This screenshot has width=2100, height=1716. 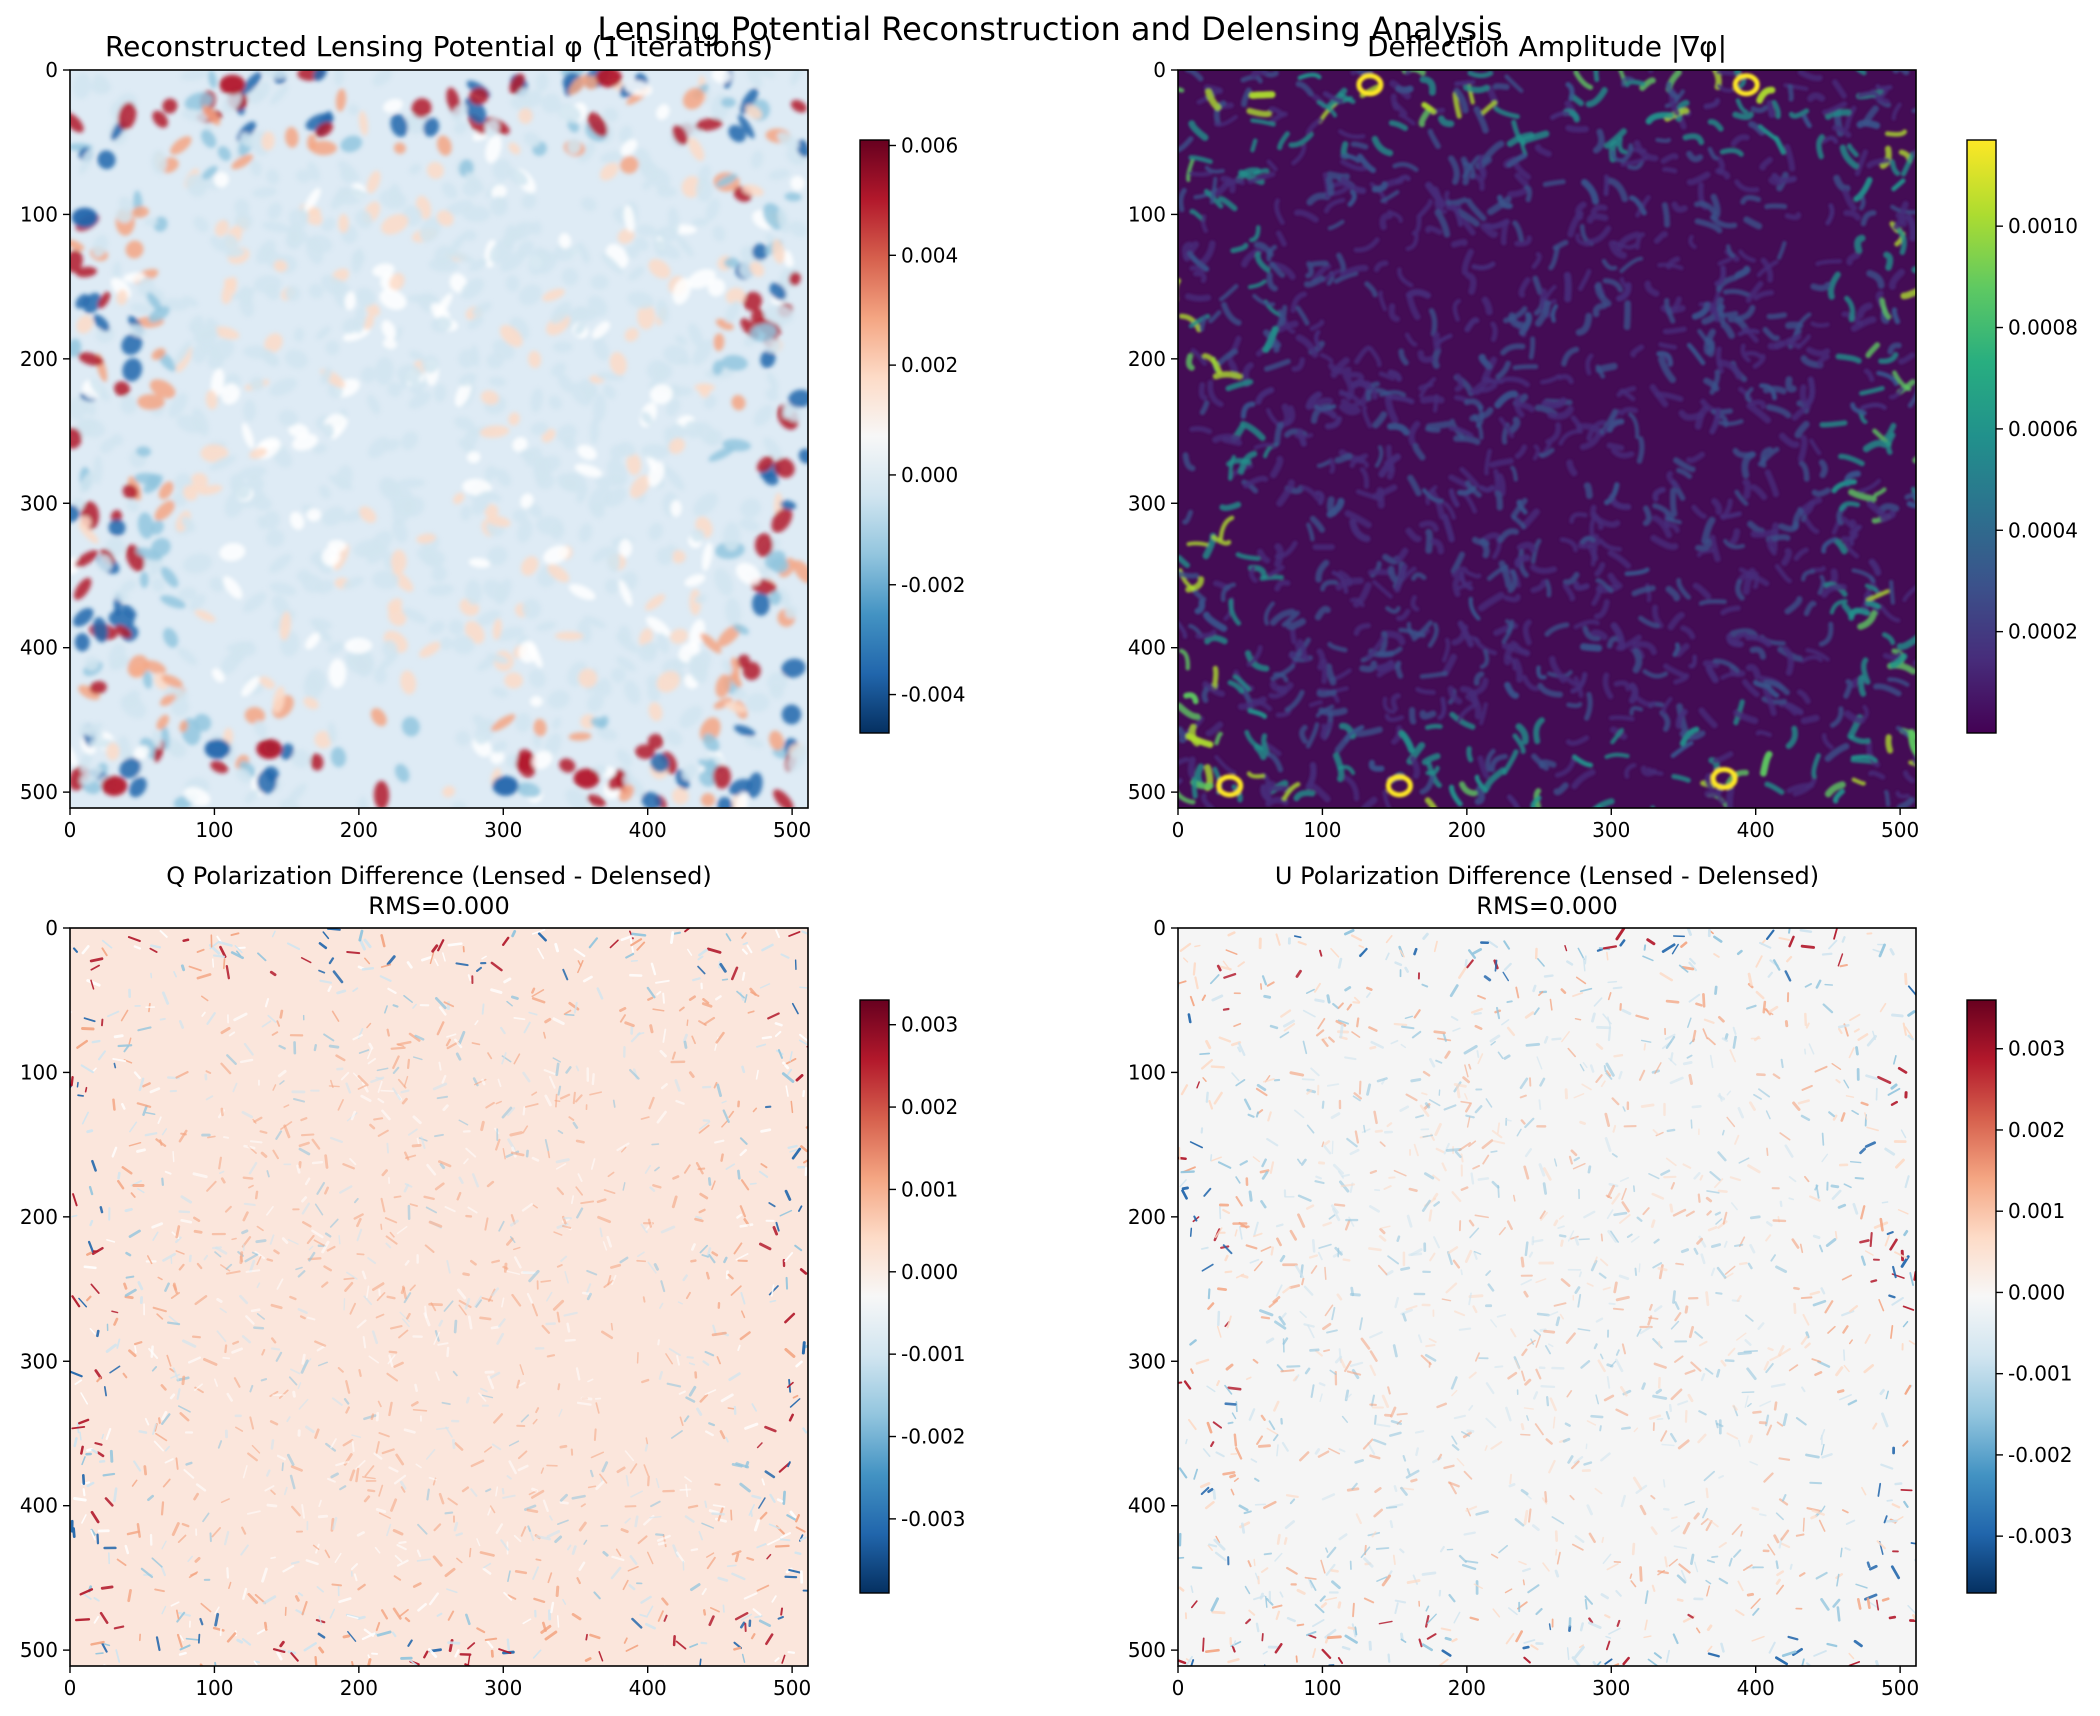 What do you see at coordinates (929, 145) in the screenshot?
I see `colorbar-tick-label: 0.006` at bounding box center [929, 145].